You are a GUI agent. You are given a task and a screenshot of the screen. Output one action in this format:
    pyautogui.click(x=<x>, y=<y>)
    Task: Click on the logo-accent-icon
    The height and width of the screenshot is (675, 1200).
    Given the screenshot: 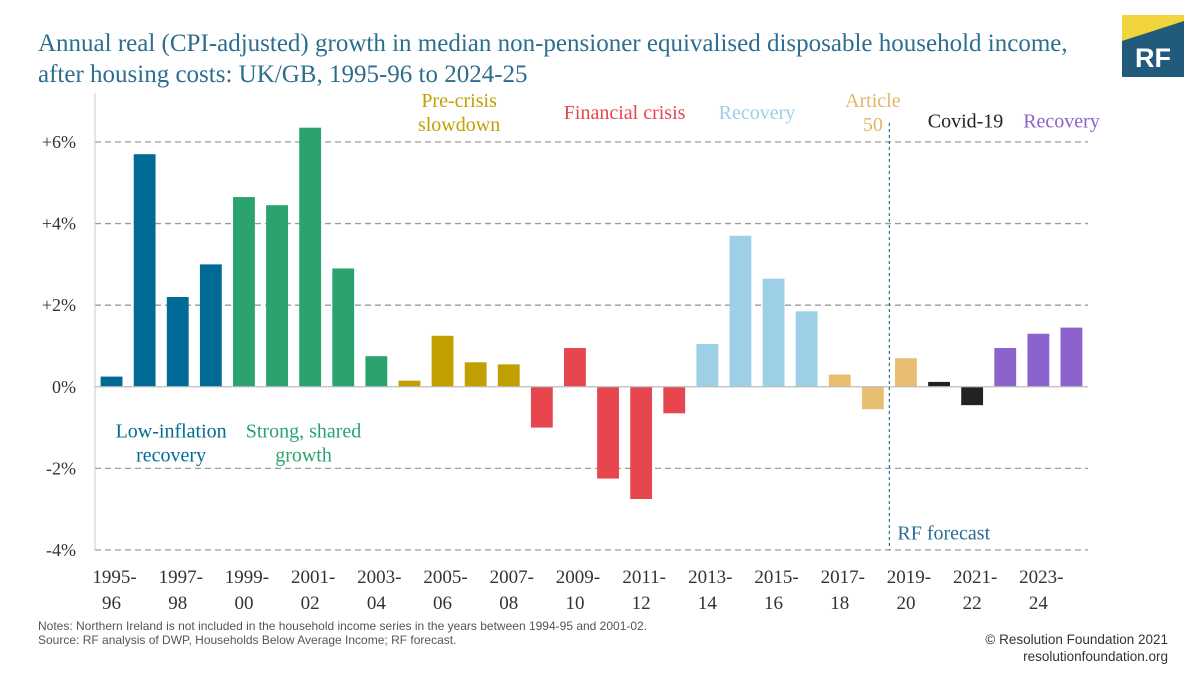 What is the action you would take?
    pyautogui.click(x=1153, y=28)
    